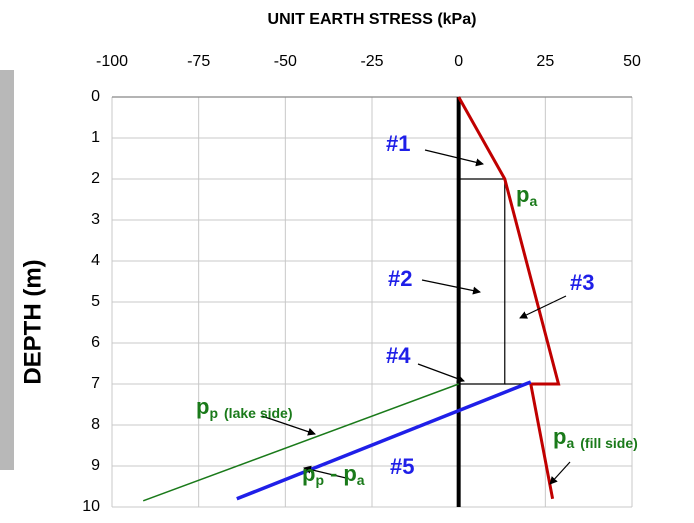 The width and height of the screenshot is (694, 523). Describe the element at coordinates (371, 61) in the screenshot. I see `x-tick-label: -25` at that location.